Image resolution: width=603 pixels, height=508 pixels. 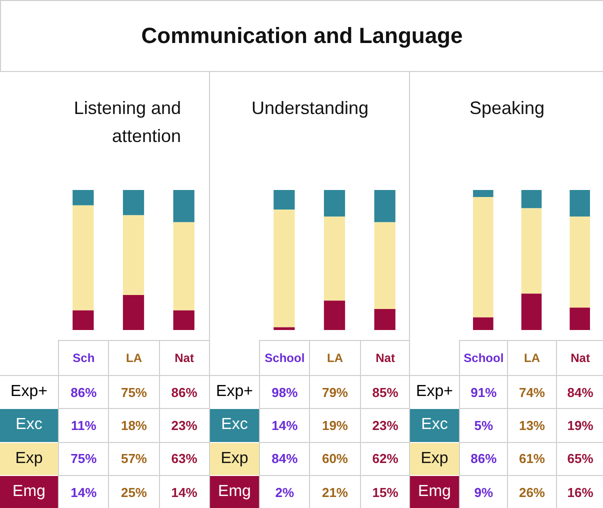 What do you see at coordinates (483, 491) in the screenshot?
I see `data-label: 9%` at bounding box center [483, 491].